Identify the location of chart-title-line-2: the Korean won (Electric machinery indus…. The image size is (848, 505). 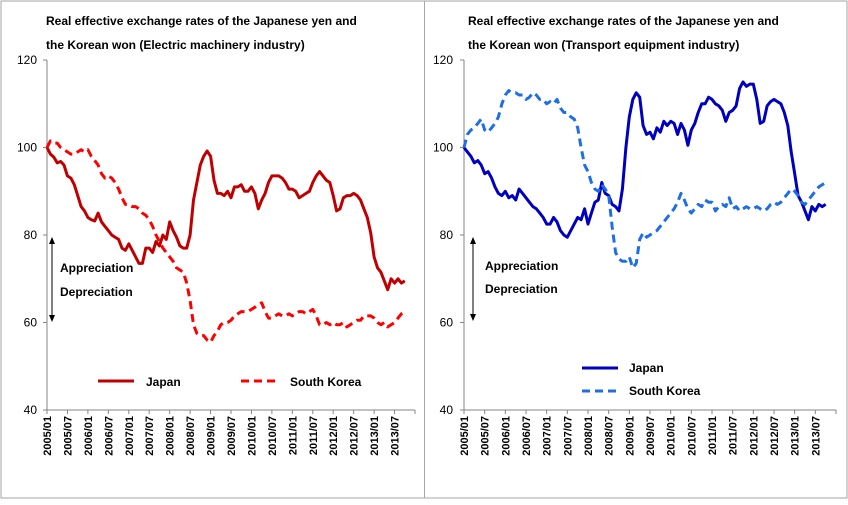
(175, 45).